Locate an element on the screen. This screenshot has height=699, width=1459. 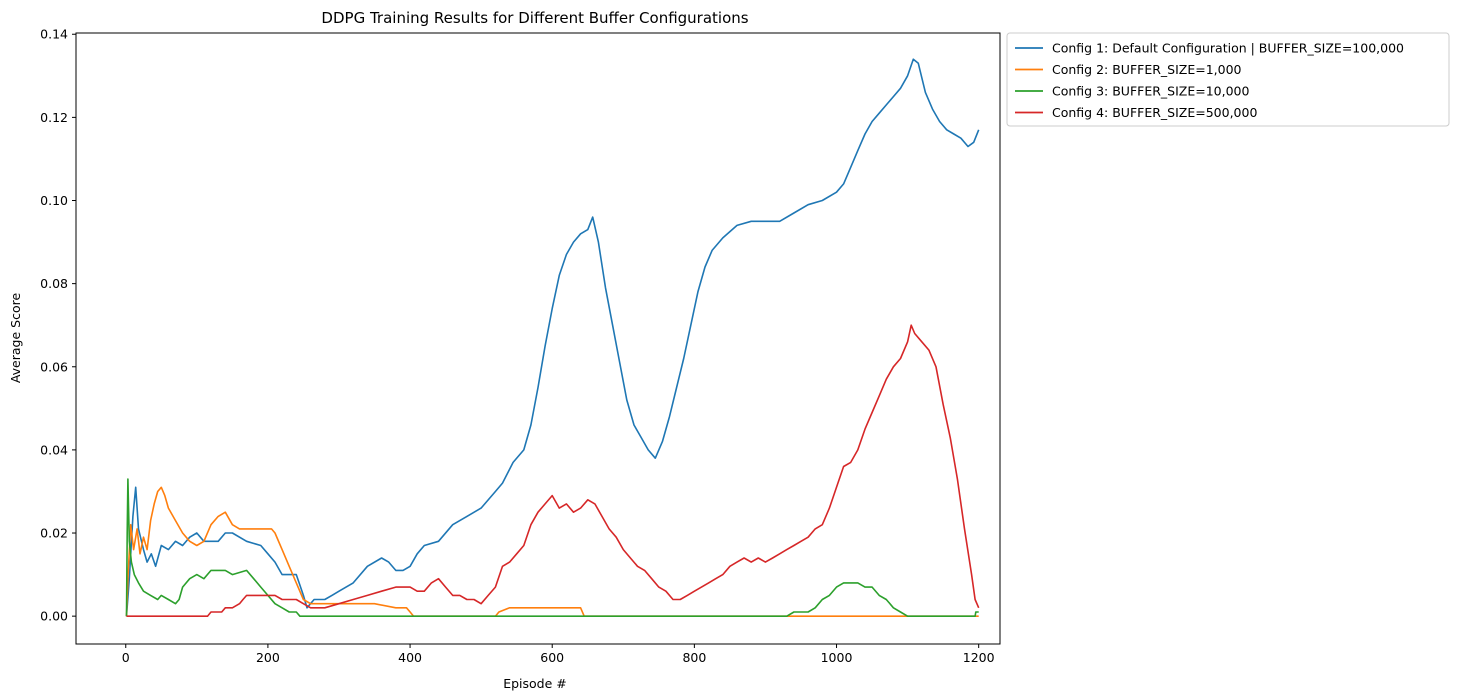
y-axis-title: Average Score is located at coordinates (15, 338).